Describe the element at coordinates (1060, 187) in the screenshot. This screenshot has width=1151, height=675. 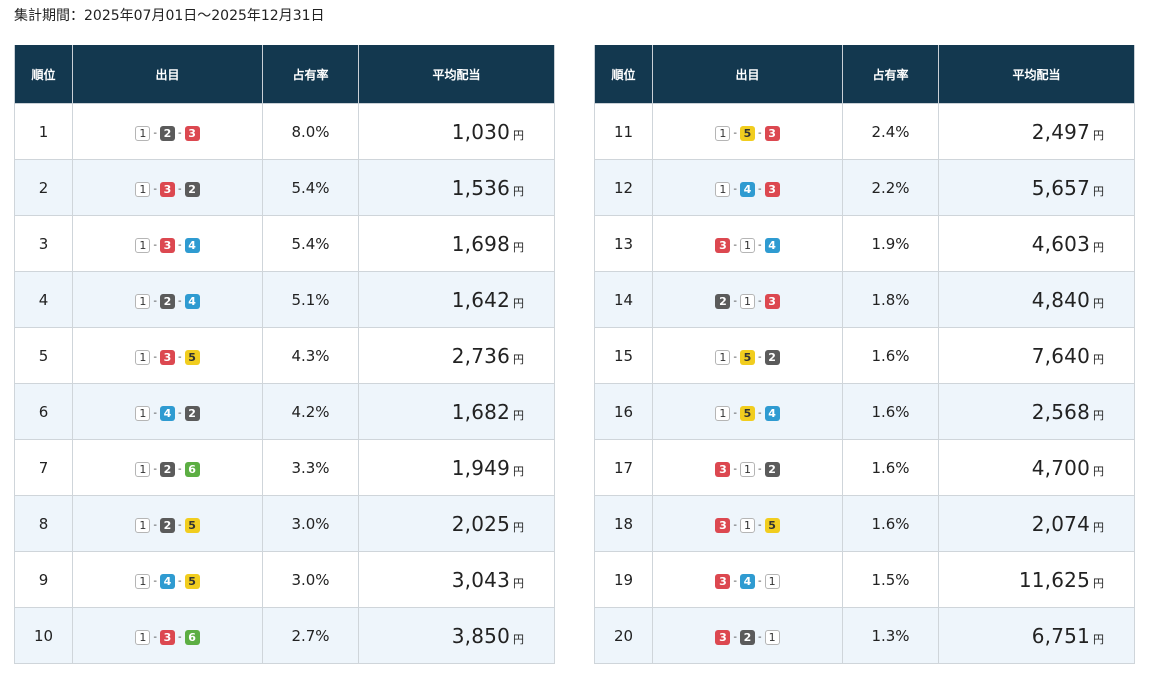
I see `payout-amount: 5,657` at that location.